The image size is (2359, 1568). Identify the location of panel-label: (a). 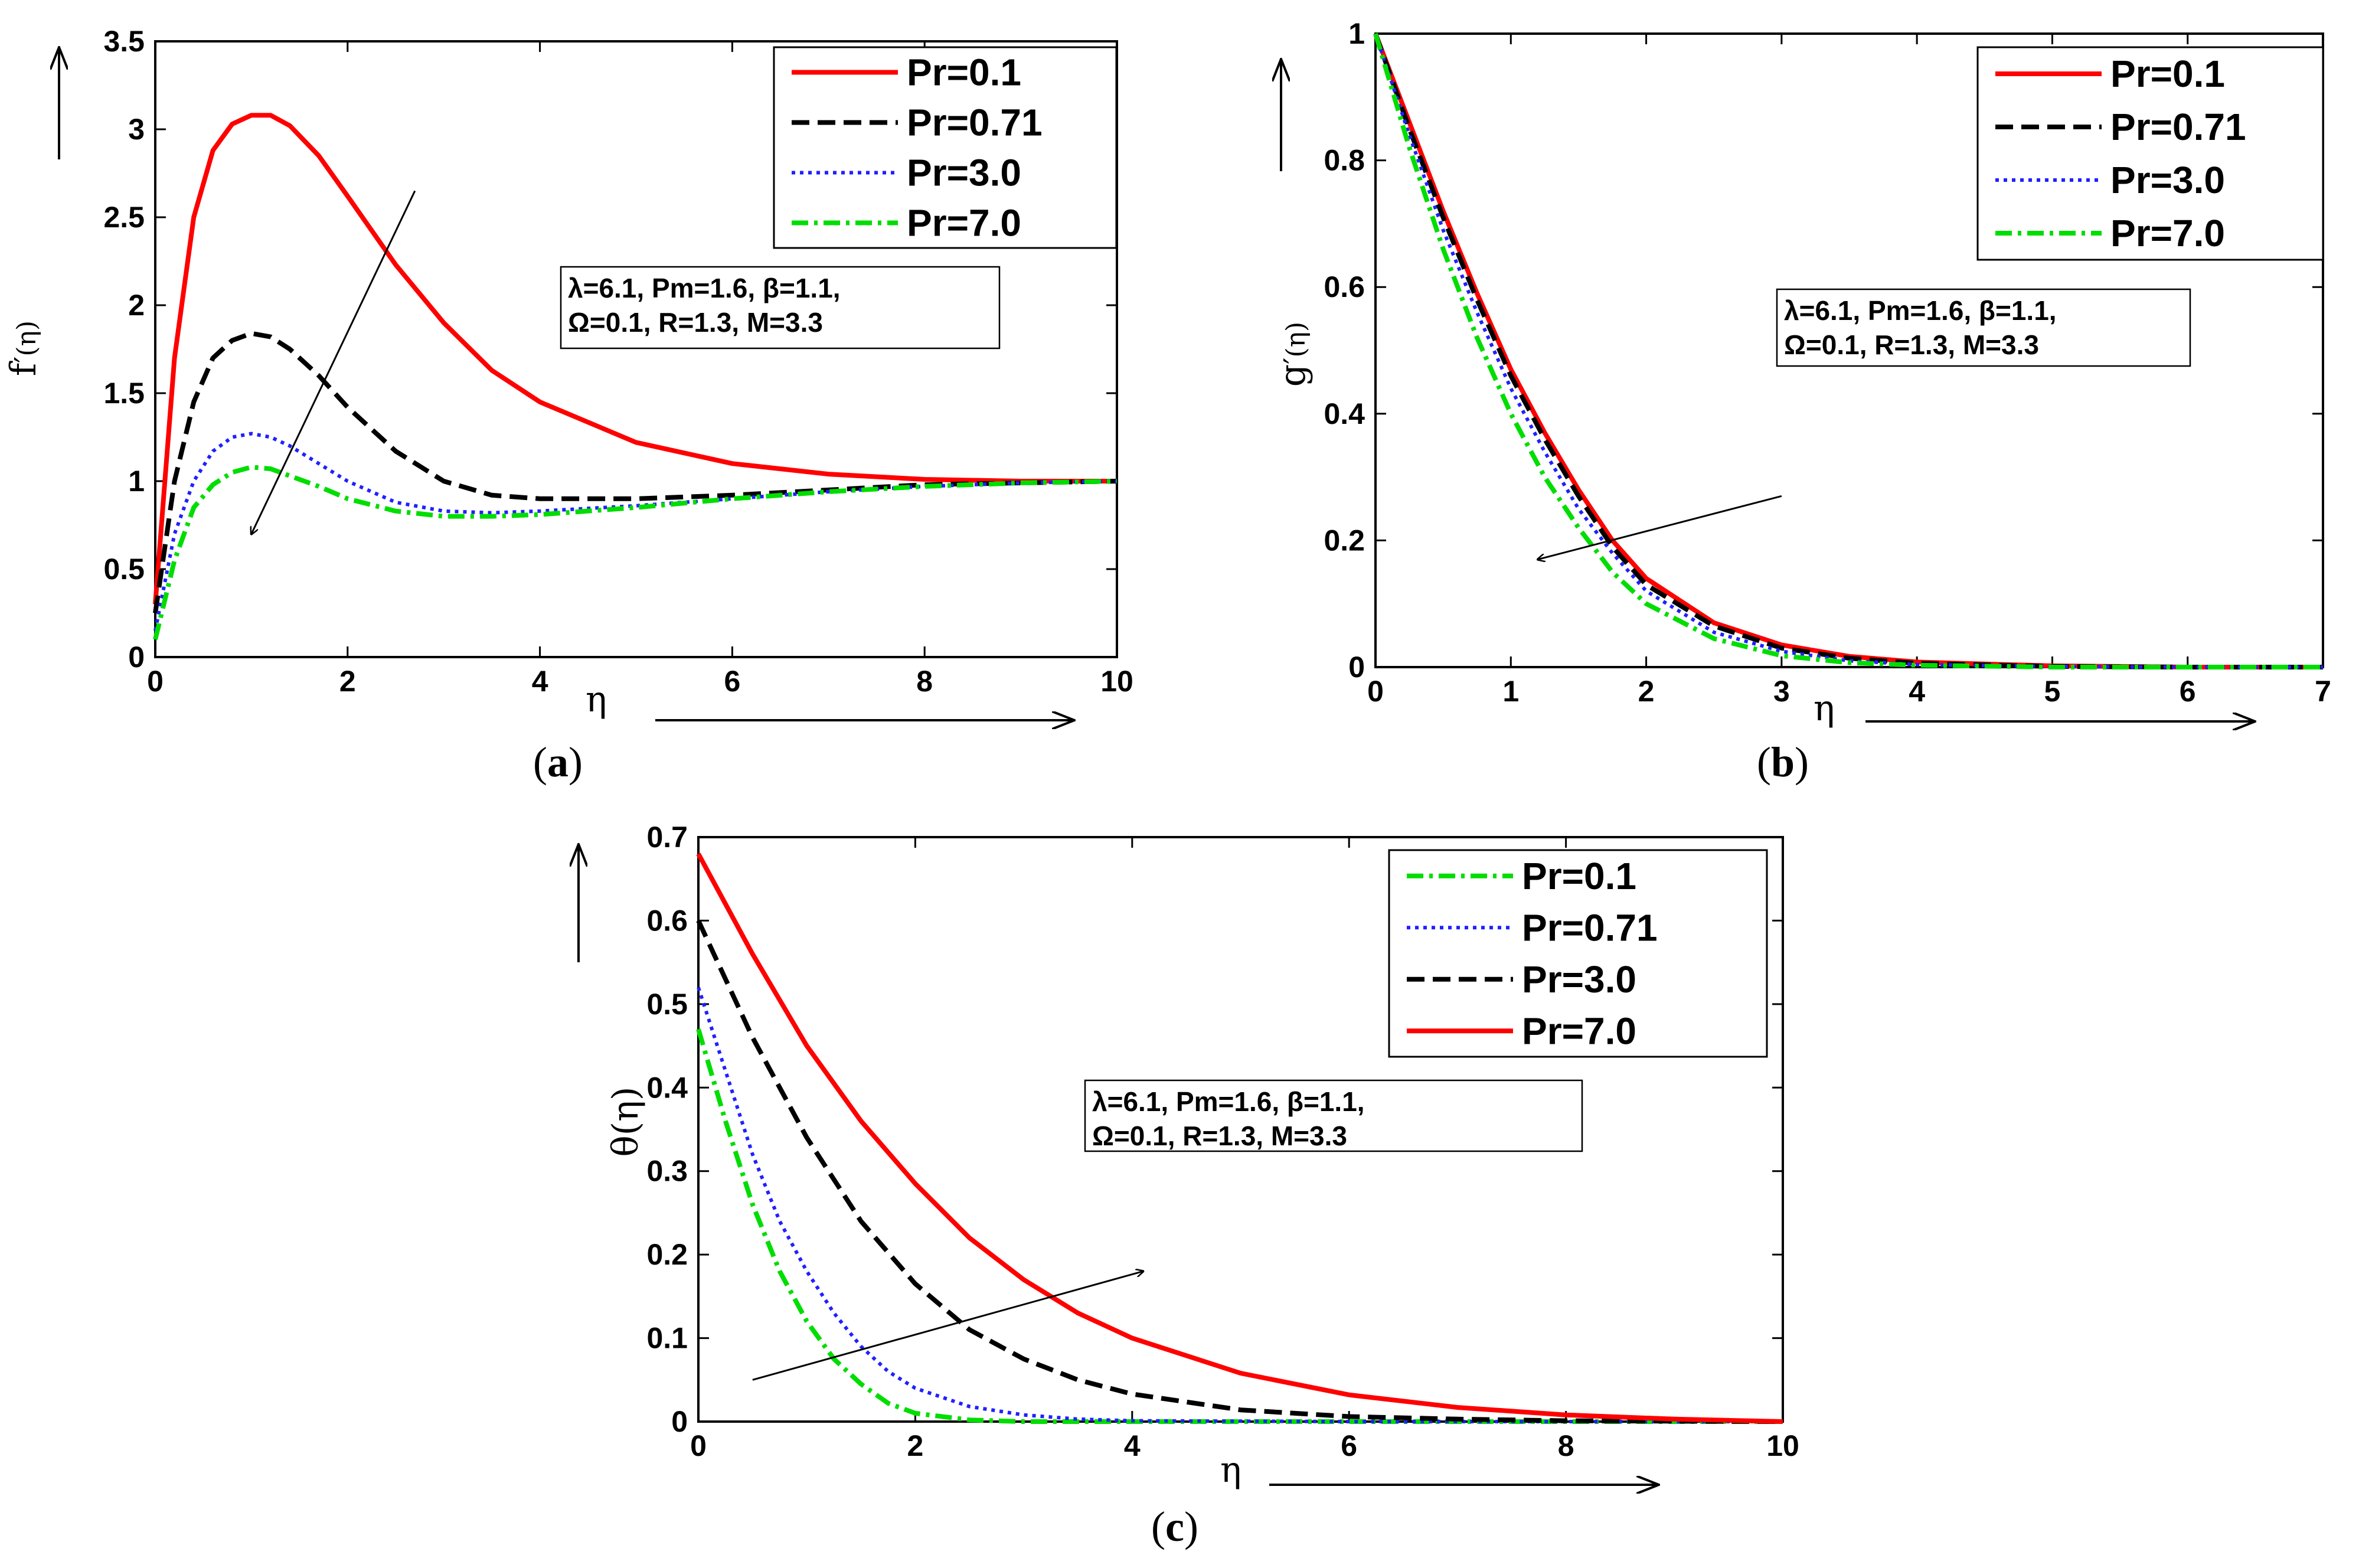
(558, 762).